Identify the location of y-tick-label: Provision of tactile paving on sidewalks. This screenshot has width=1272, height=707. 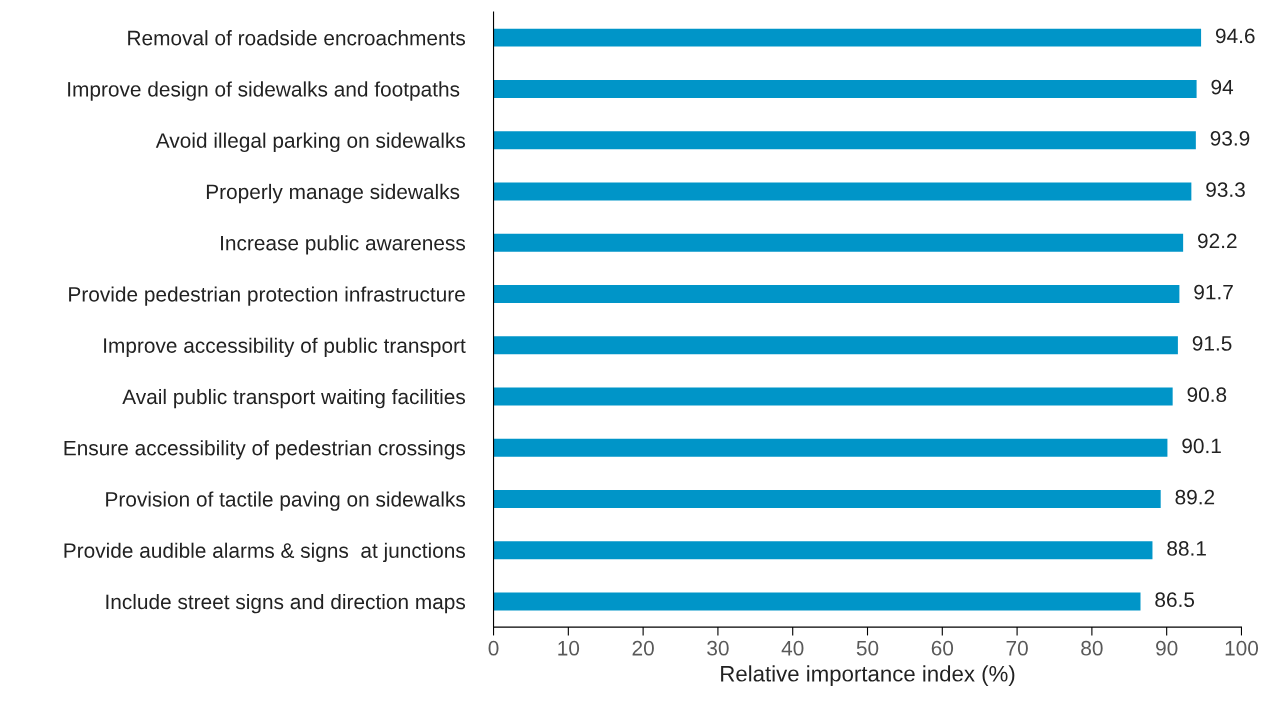
(286, 501).